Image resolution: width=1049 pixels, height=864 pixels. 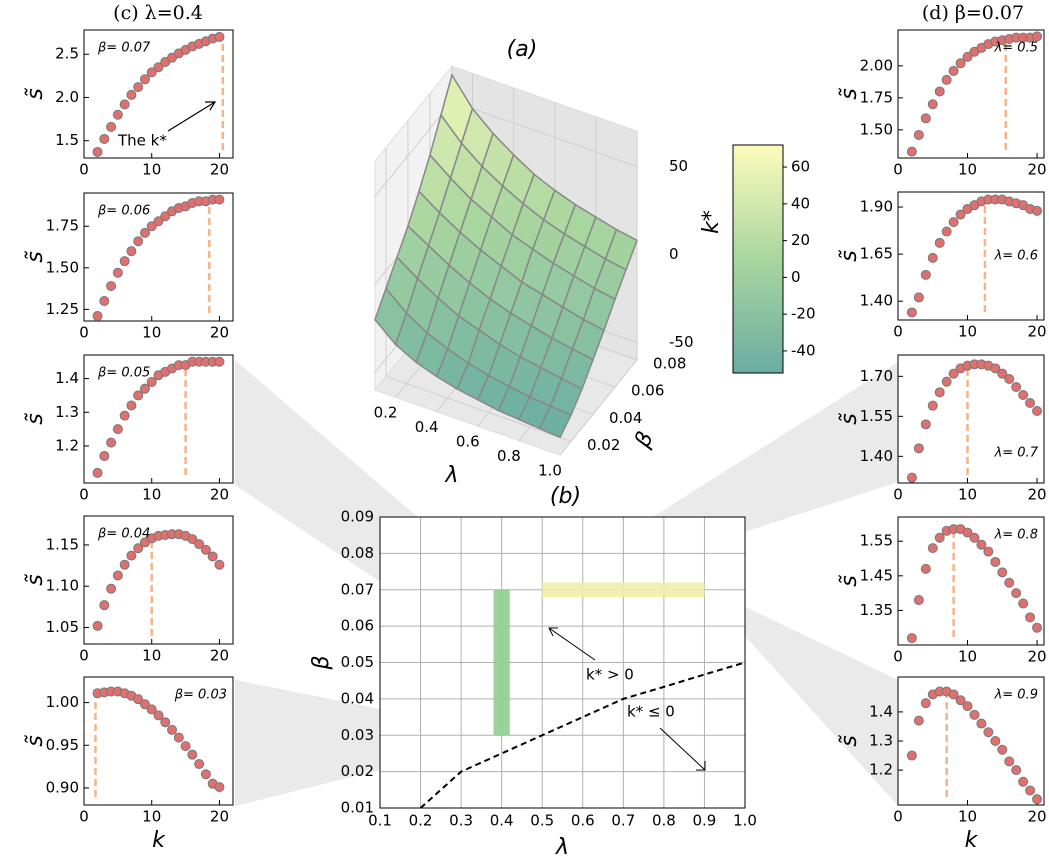 I want to click on y-tick-label: 1.65, so click(x=876, y=254).